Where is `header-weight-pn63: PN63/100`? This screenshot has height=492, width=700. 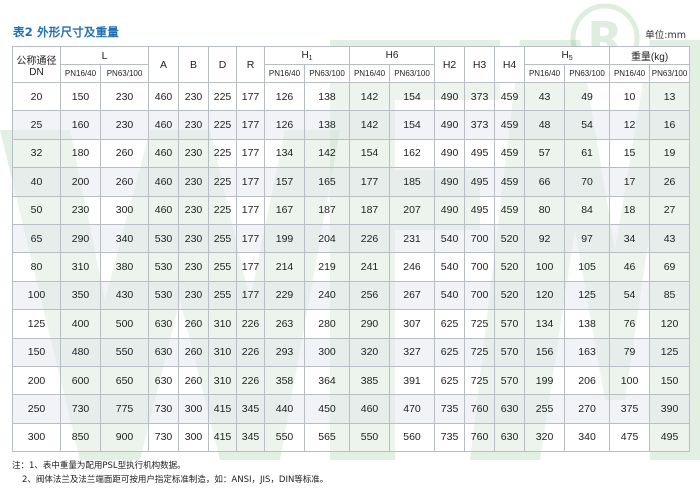 header-weight-pn63: PN63/100 is located at coordinates (670, 73).